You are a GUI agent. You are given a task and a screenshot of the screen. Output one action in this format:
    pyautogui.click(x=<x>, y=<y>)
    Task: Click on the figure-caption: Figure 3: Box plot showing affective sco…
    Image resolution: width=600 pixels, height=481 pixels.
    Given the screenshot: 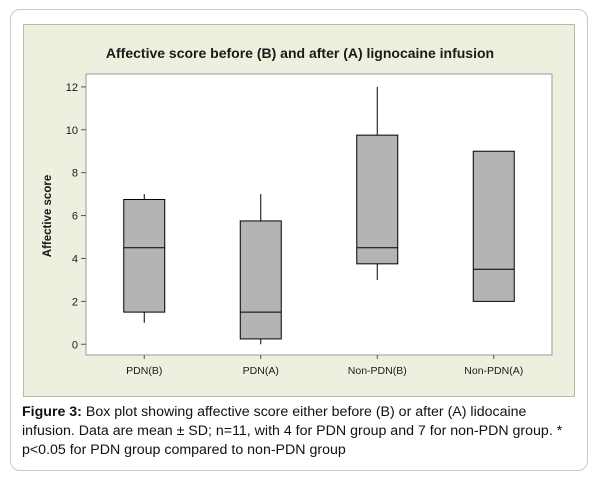 What is the action you would take?
    pyautogui.click(x=301, y=431)
    